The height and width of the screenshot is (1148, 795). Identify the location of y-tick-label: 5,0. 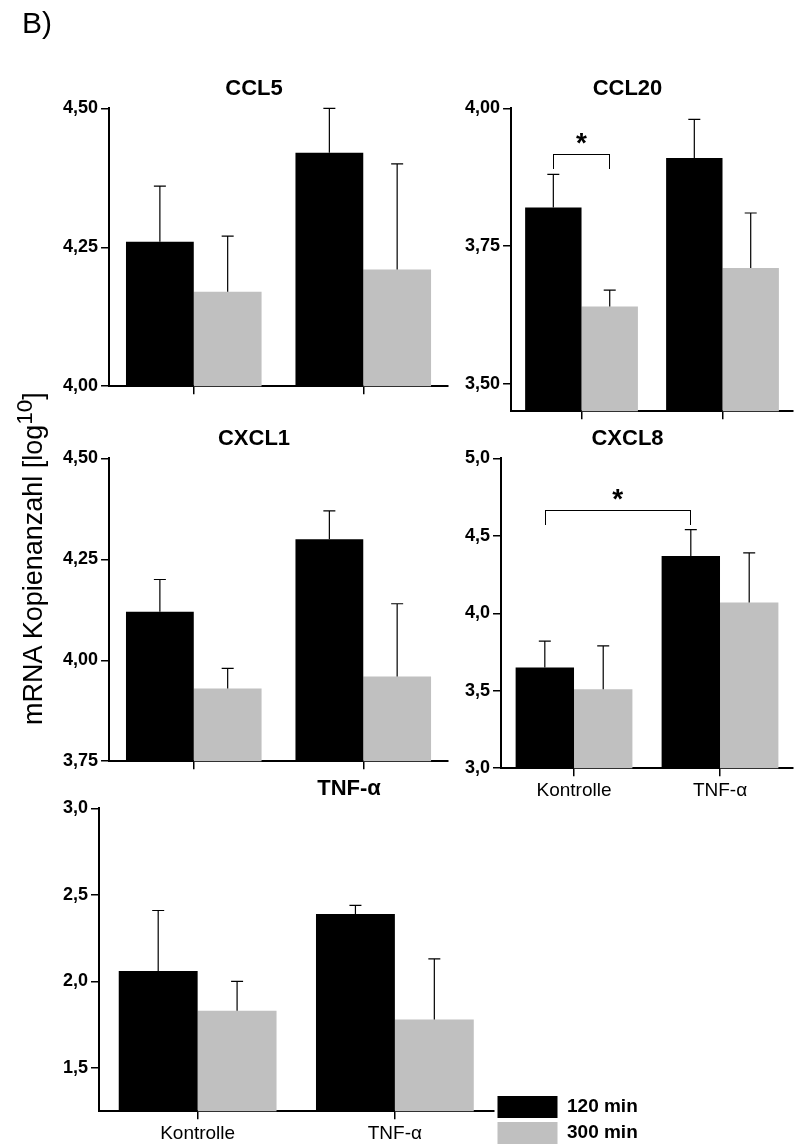
(477, 457).